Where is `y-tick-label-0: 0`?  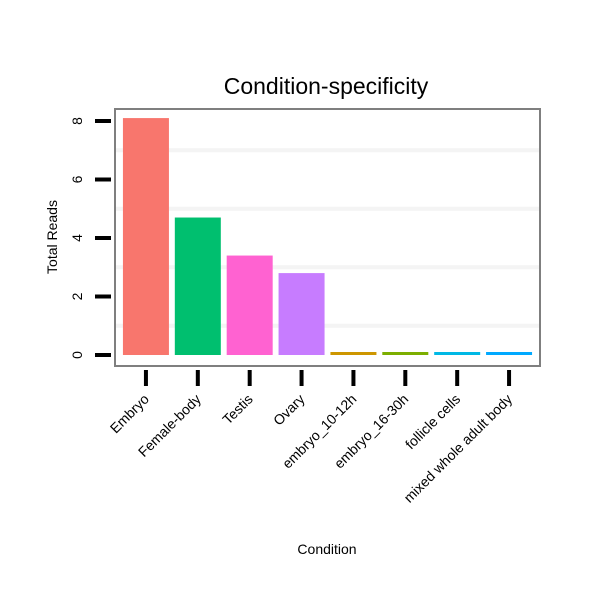 y-tick-label-0: 0 is located at coordinates (77, 355).